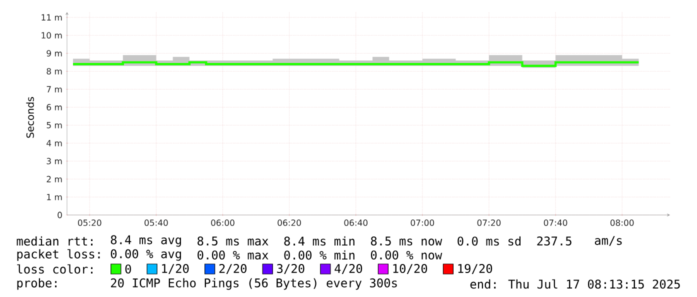 This screenshot has height=297, width=697. I want to click on text: 8.4 ms min, so click(319, 241).